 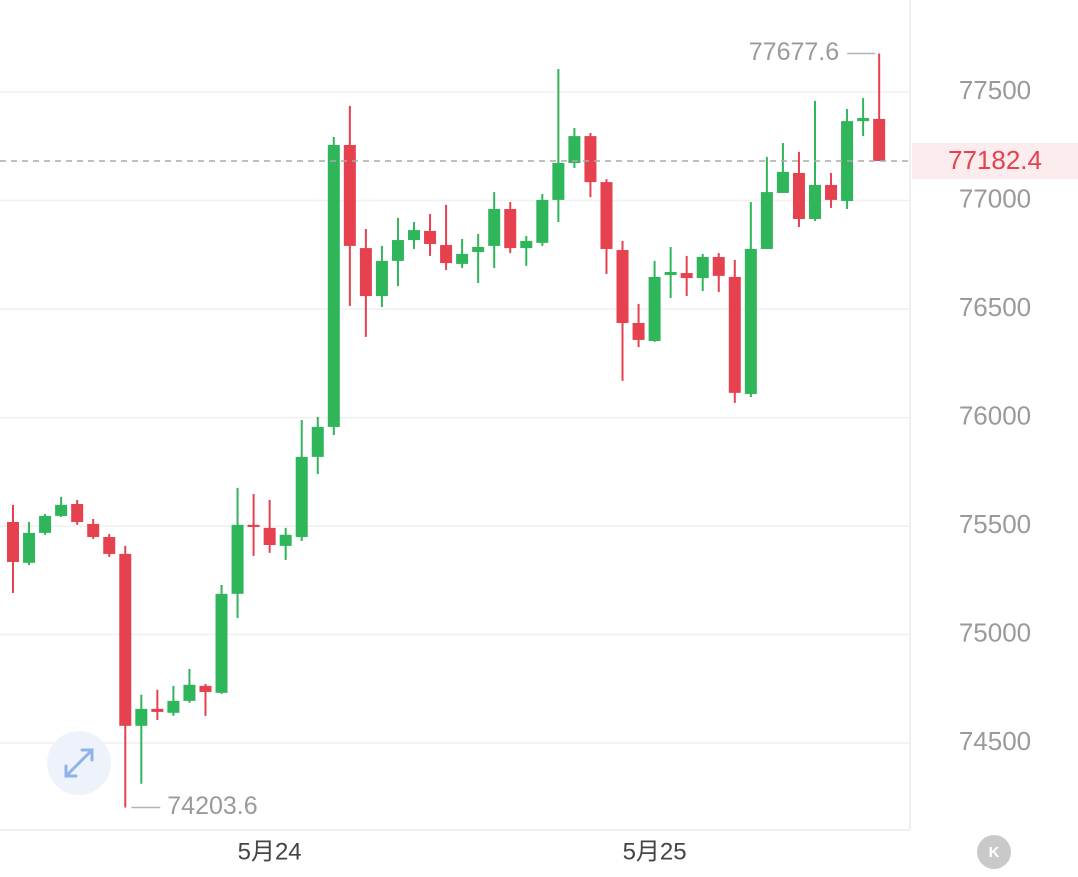 What do you see at coordinates (212, 806) in the screenshot?
I see `low-label: 74203.6` at bounding box center [212, 806].